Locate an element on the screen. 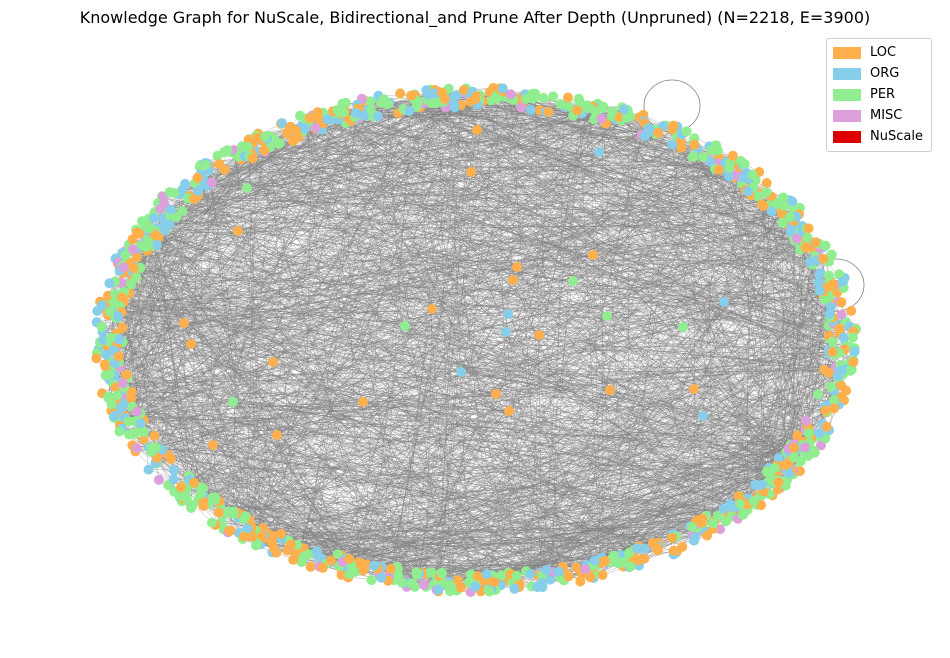 Image resolution: width=950 pixels, height=658 pixels. legend-item-per: PER is located at coordinates (879, 94).